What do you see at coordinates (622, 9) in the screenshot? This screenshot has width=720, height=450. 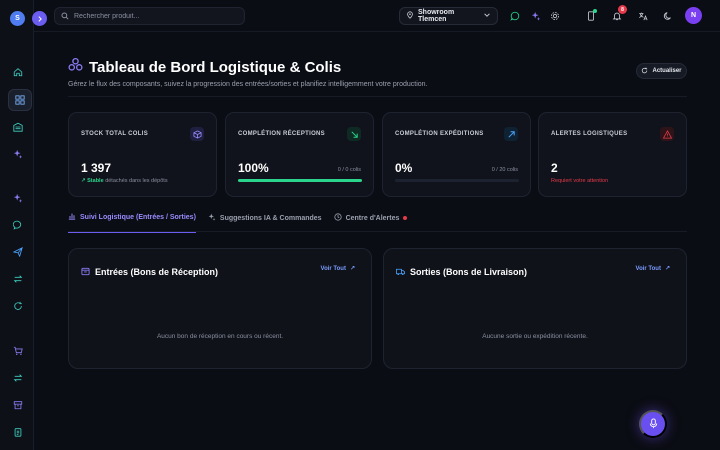 I see `notifications-badge: 8` at bounding box center [622, 9].